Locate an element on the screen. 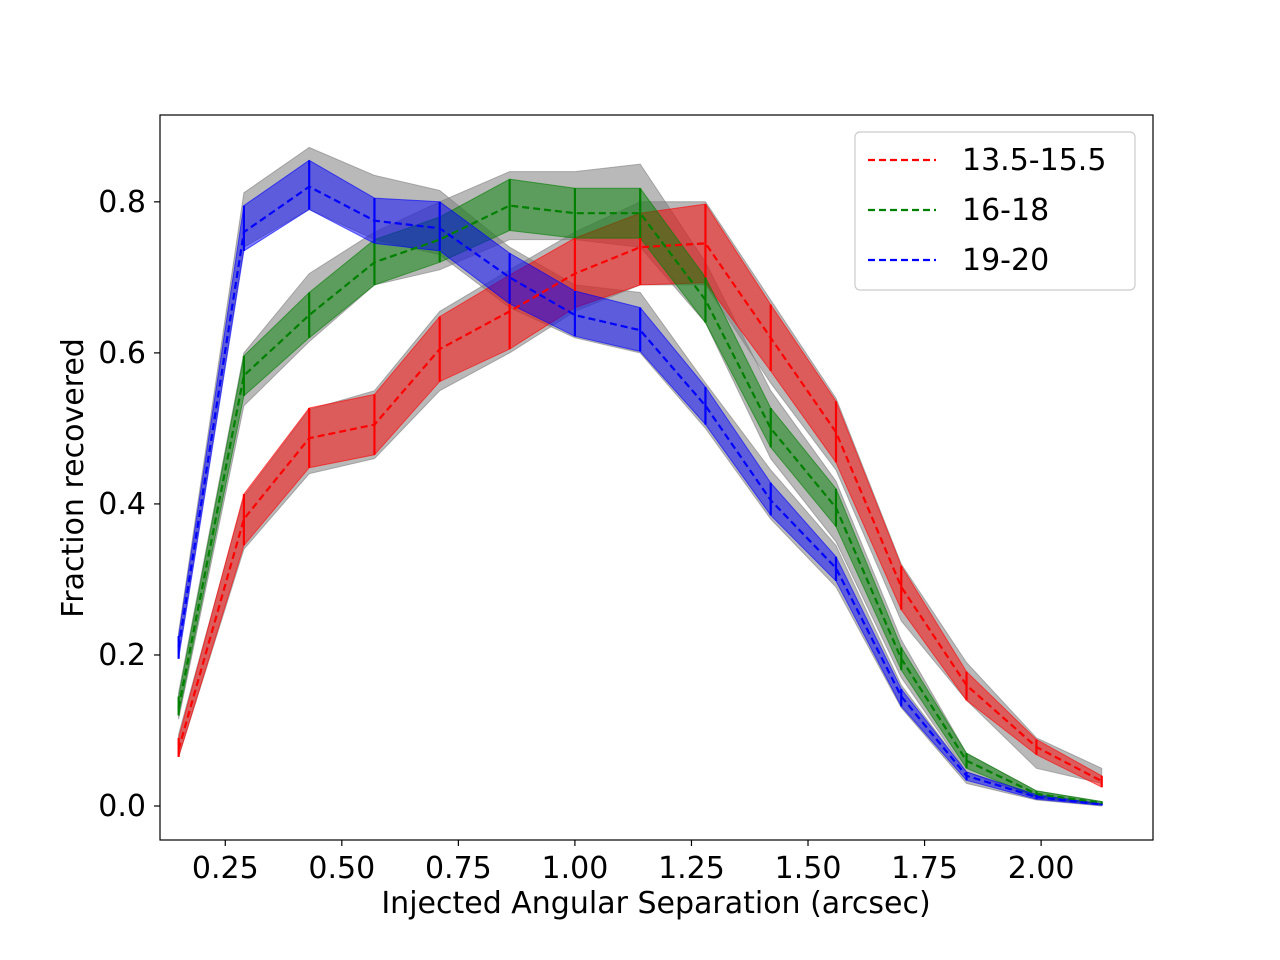  legend-box is located at coordinates (995, 211).